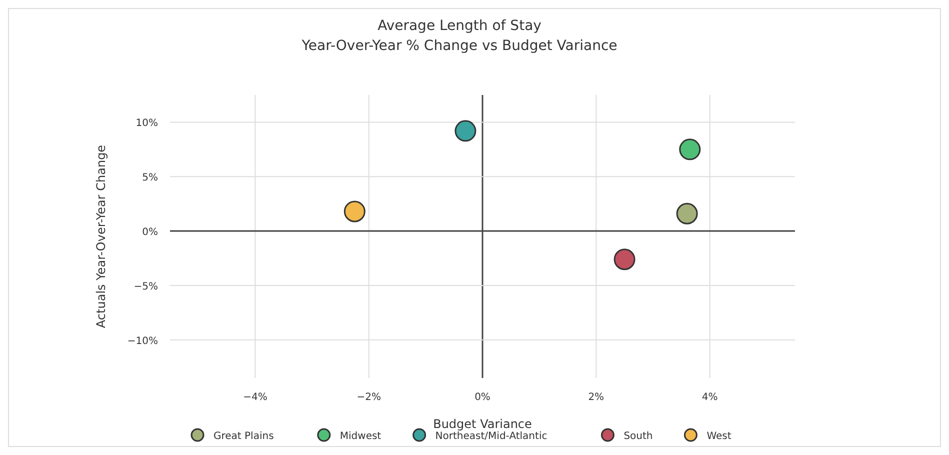  Describe the element at coordinates (719, 436) in the screenshot. I see `legend-label: West` at that location.